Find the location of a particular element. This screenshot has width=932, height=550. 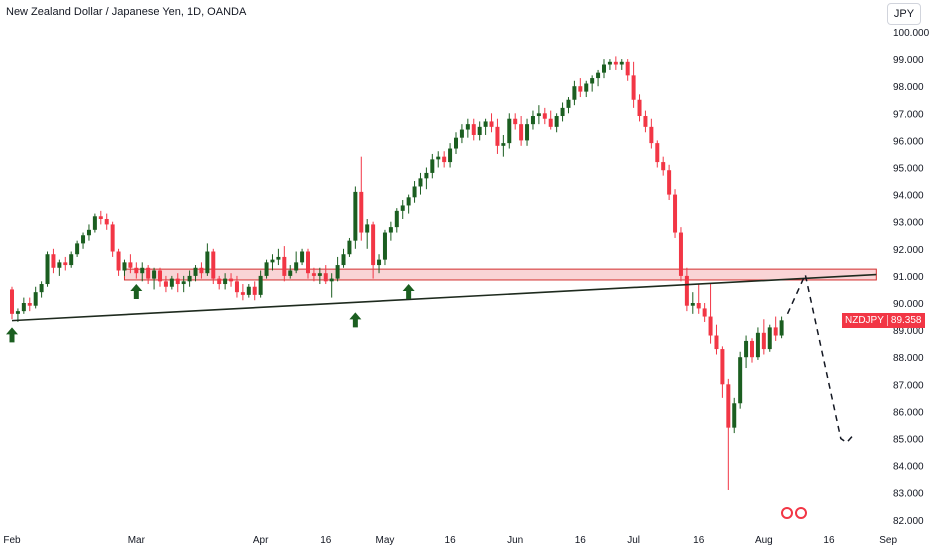

y-tick-label: 82.000 is located at coordinates (908, 521).